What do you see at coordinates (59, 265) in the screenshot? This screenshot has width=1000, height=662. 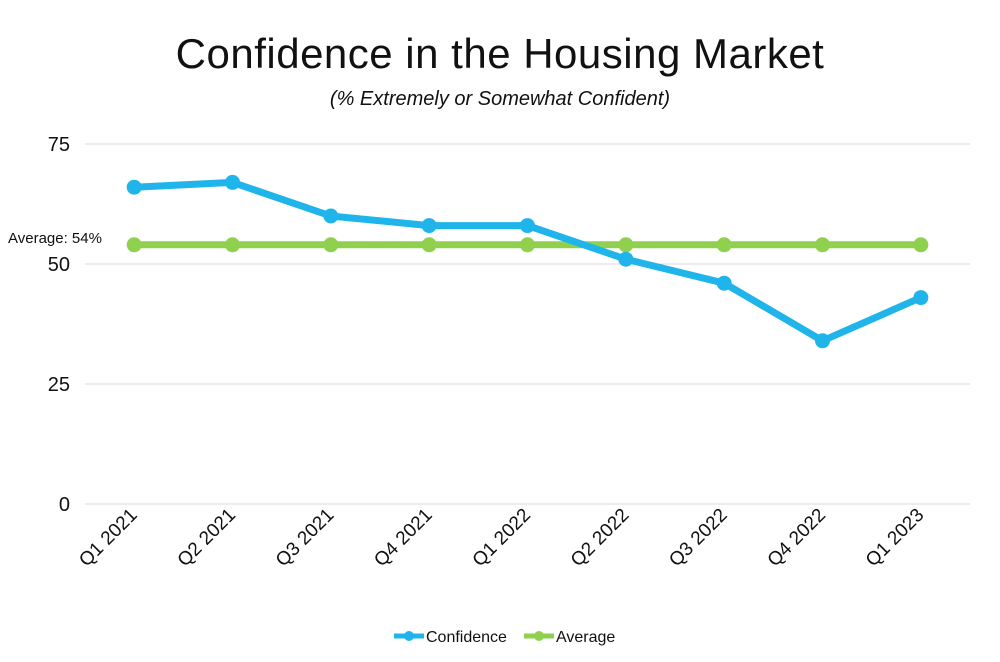 I see `y-tick-label: 50` at bounding box center [59, 265].